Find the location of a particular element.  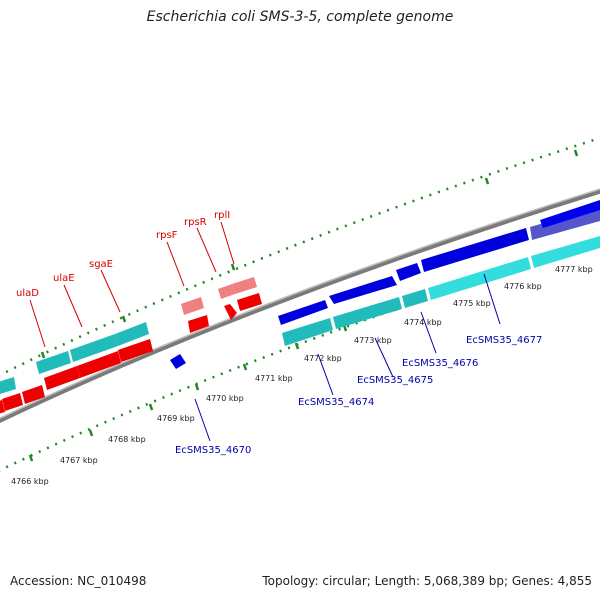

ruler-label: 4776 kbp is located at coordinates (523, 286).